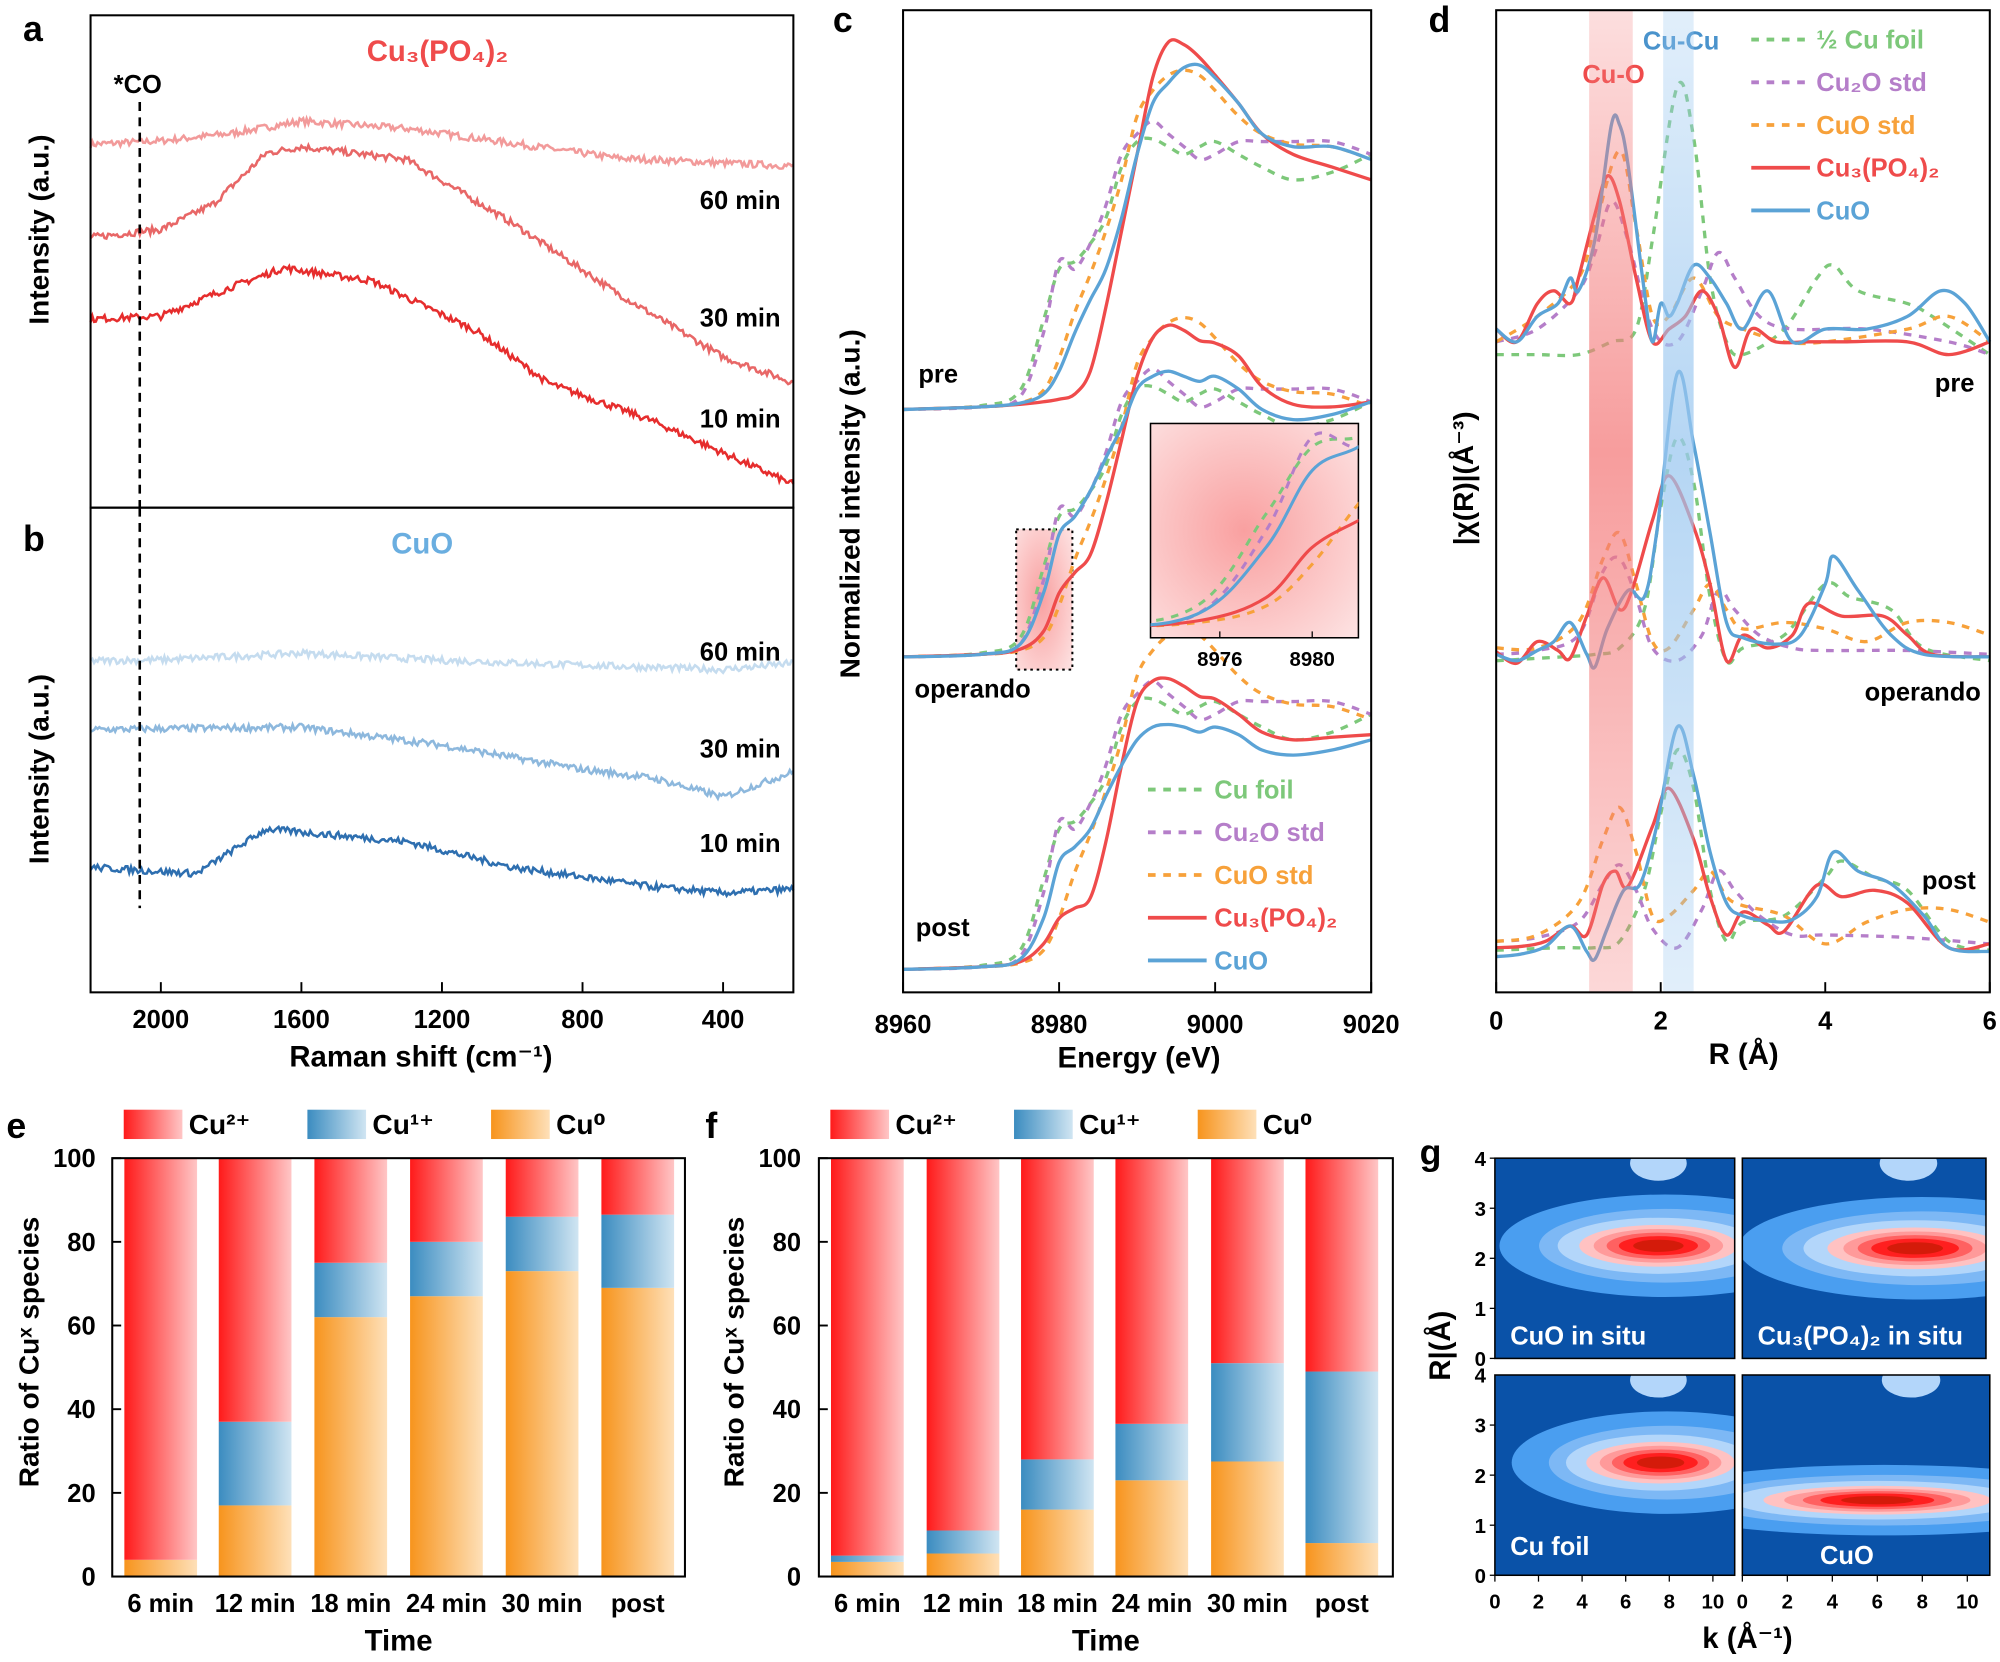 The image size is (2000, 1662). Describe the element at coordinates (638, 1604) in the screenshot. I see `category-label: post` at that location.